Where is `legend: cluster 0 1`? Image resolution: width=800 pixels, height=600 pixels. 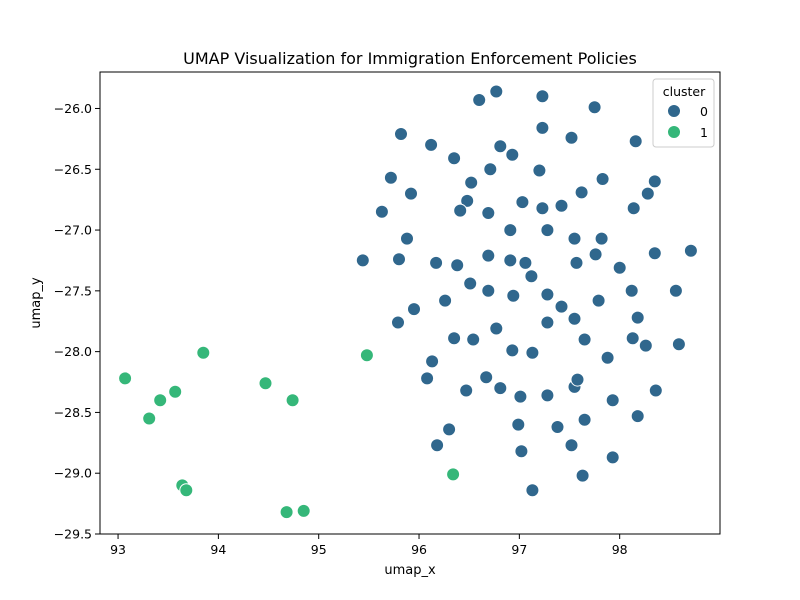
legend: cluster 0 1 is located at coordinates (683, 113).